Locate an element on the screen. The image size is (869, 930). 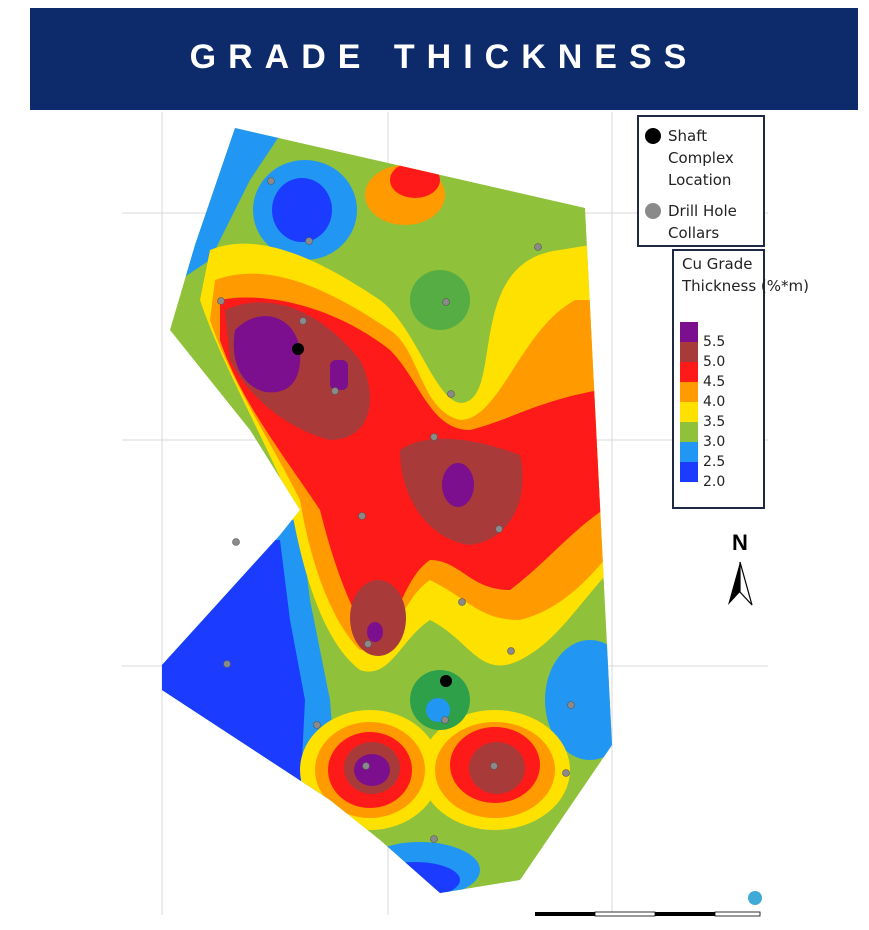
title: GRADE THICKNESS is located at coordinates (444, 57).